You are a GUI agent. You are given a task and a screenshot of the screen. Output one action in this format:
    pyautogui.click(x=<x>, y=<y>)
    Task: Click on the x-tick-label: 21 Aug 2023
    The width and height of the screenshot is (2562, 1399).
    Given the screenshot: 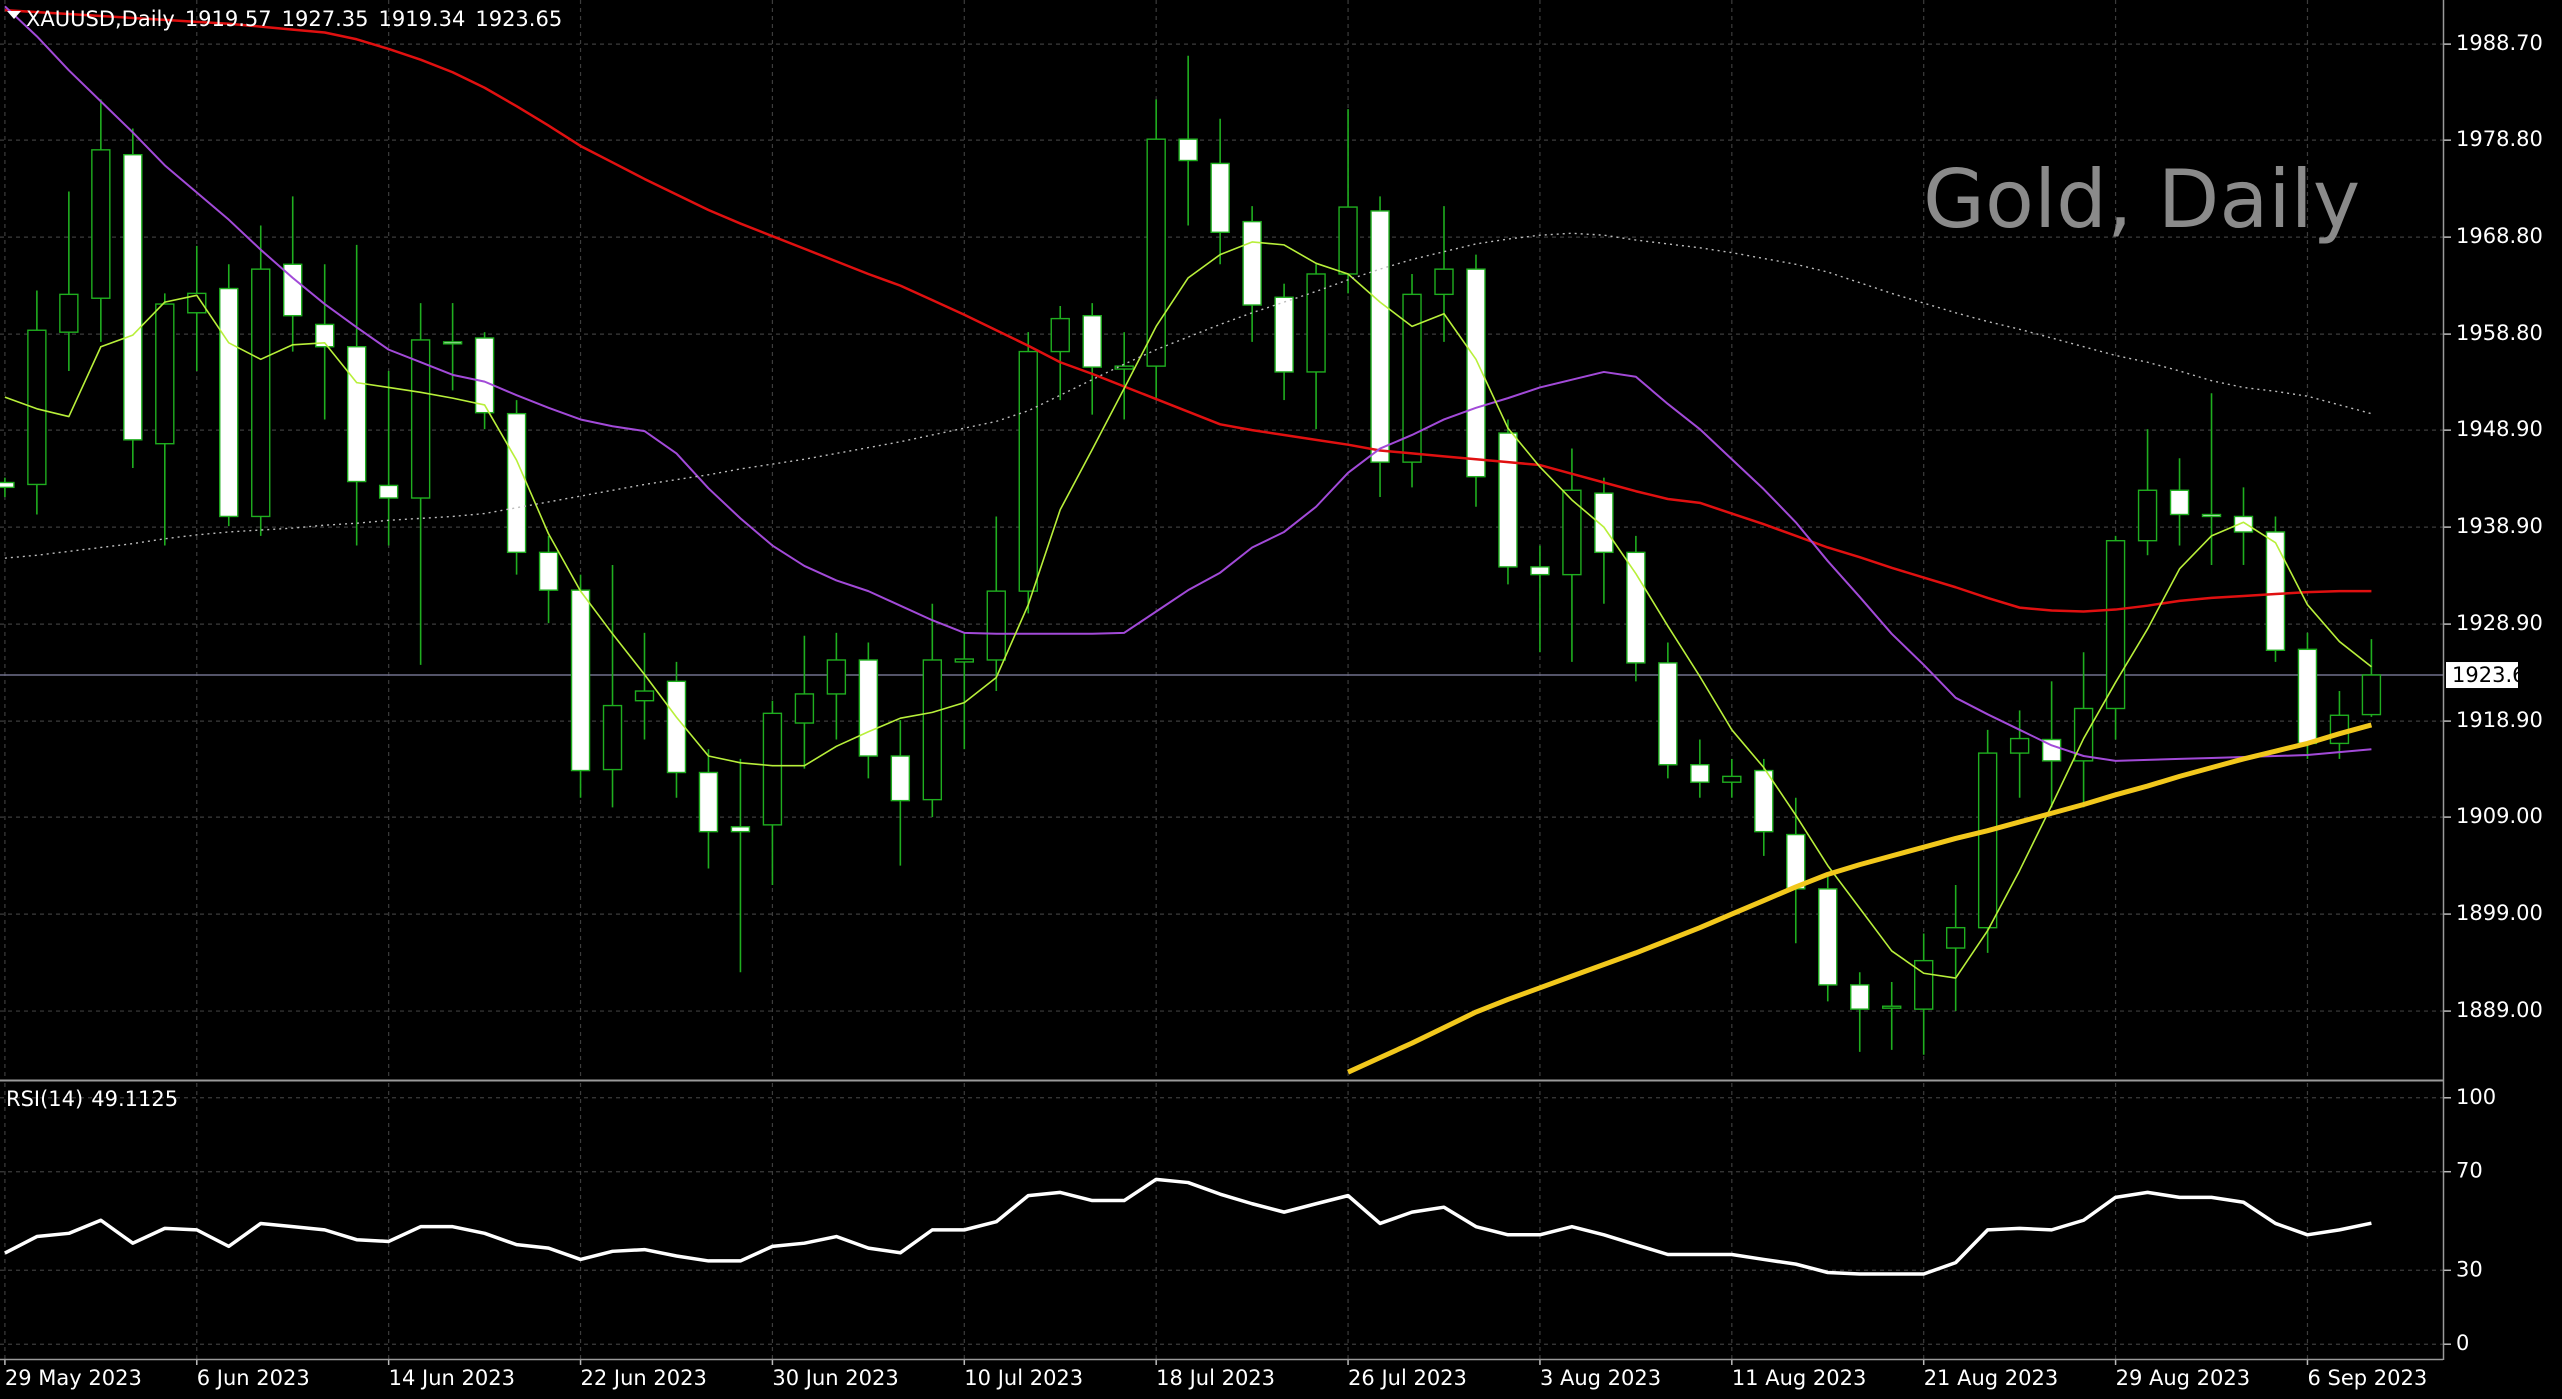 What is the action you would take?
    pyautogui.click(x=1991, y=1378)
    